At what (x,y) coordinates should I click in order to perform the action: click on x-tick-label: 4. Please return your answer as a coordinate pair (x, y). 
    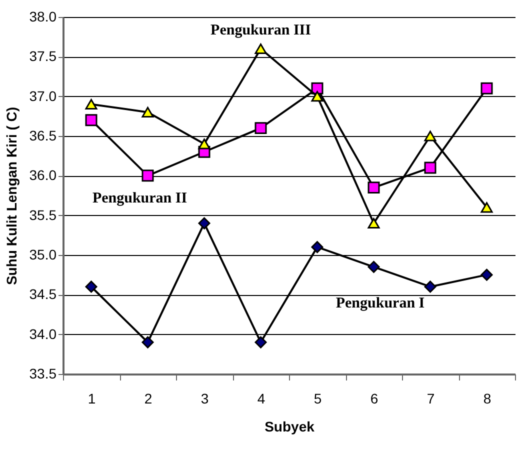
    Looking at the image, I should click on (261, 398).